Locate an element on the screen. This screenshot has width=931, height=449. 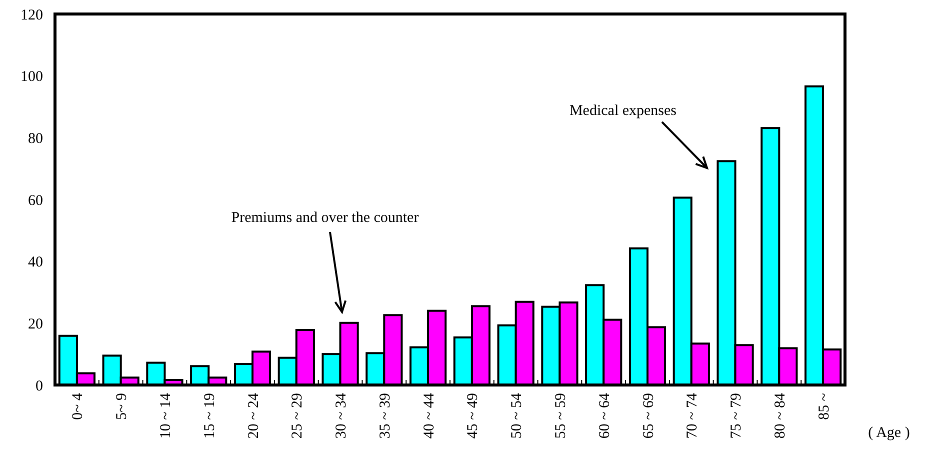
annotation: Medical expenses is located at coordinates (623, 111).